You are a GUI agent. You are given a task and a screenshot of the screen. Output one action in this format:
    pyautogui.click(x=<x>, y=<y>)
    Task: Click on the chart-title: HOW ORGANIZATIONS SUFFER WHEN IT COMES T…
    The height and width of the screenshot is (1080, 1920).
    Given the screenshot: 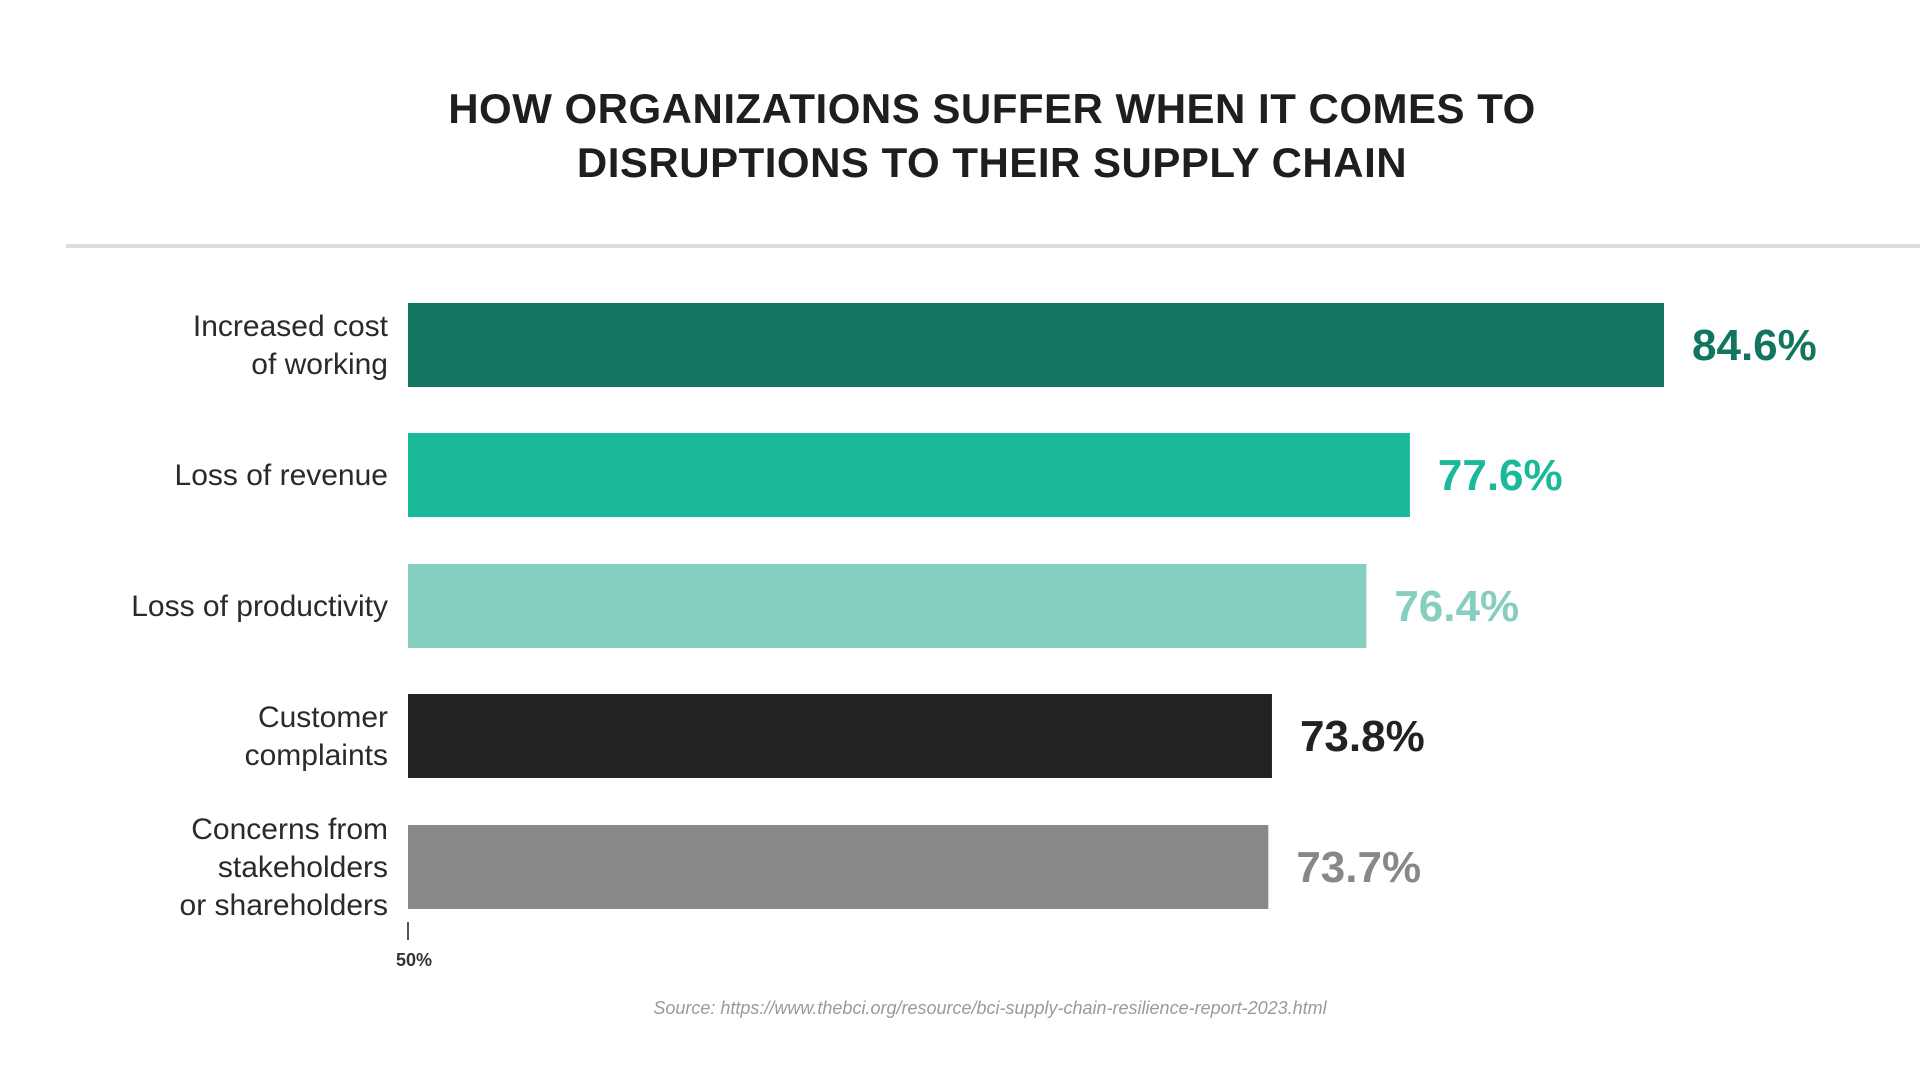 What is the action you would take?
    pyautogui.click(x=960, y=136)
    